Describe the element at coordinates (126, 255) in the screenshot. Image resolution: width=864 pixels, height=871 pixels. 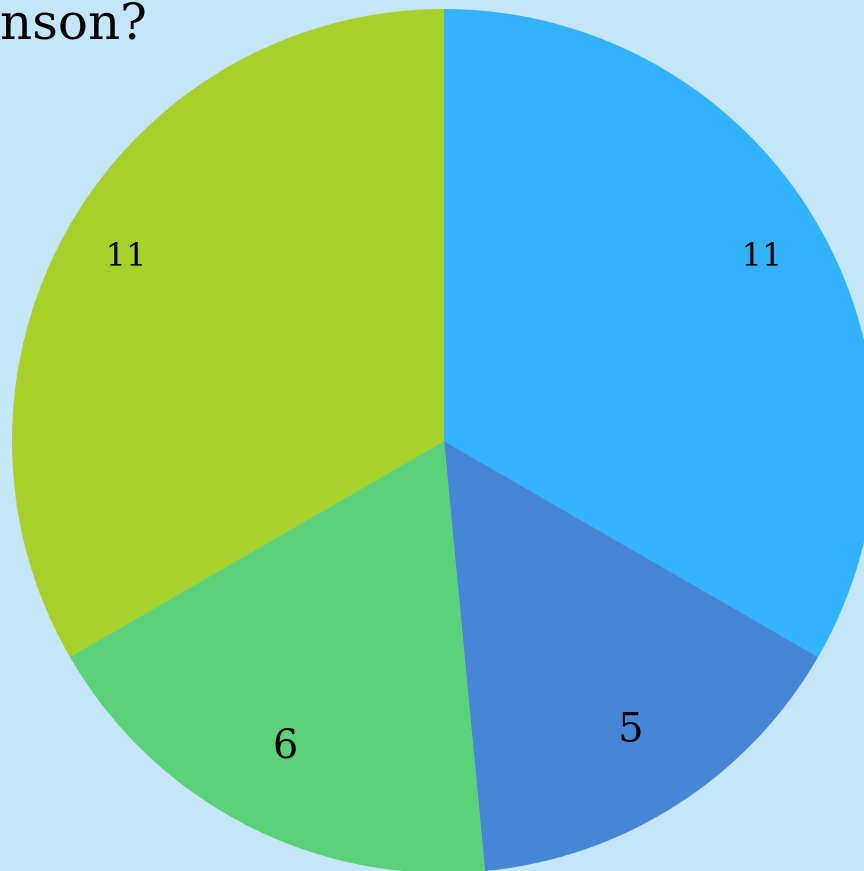
I see `pie-slice-label-4: 11` at that location.